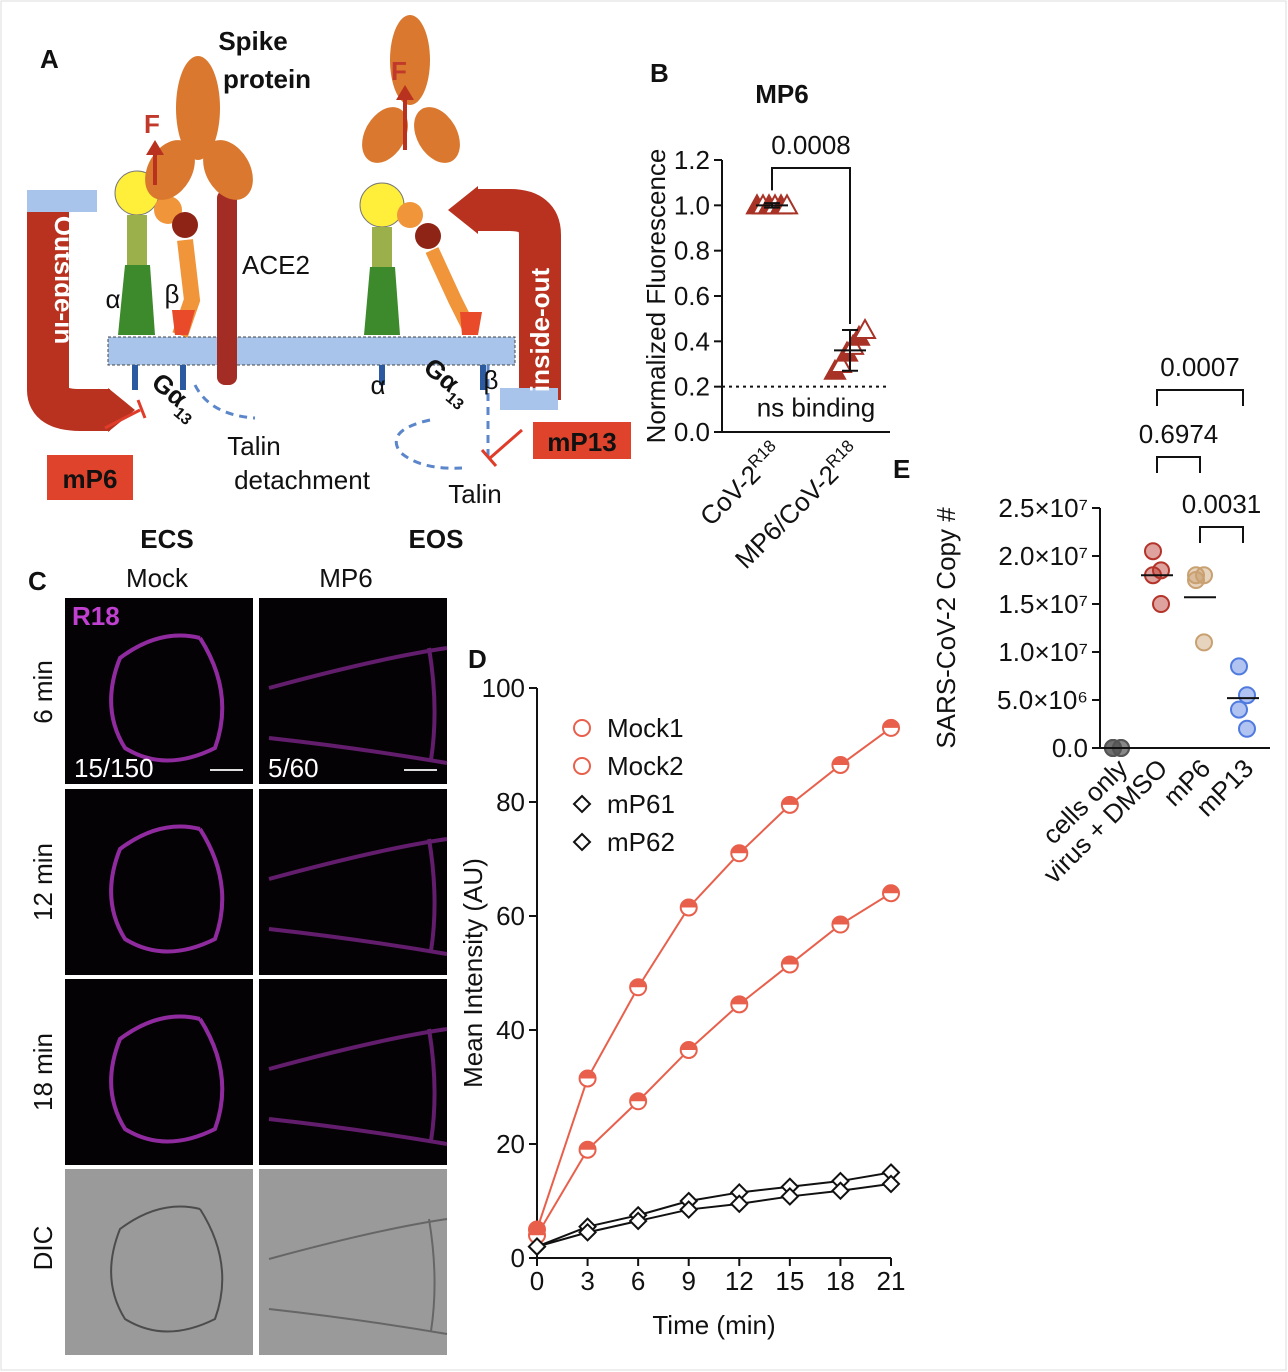 The height and width of the screenshot is (1372, 1288). Describe the element at coordinates (587, 1281) in the screenshot. I see `x-tick-label: 3` at that location.